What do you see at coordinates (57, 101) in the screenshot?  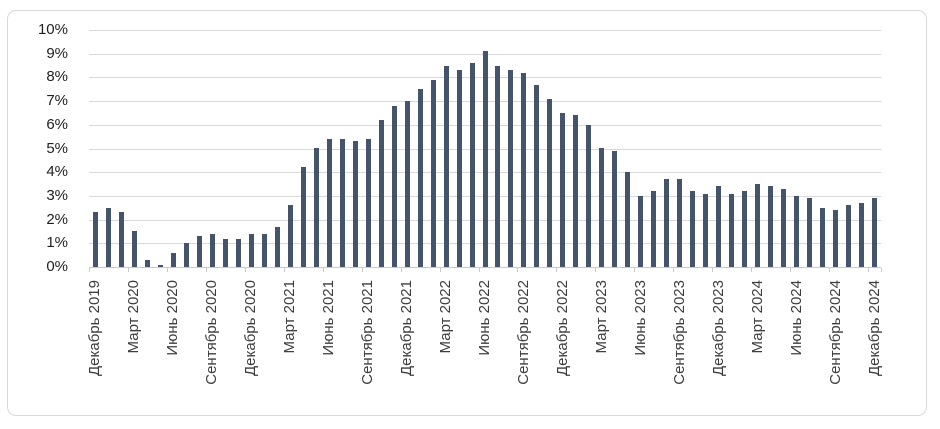 I see `y-axis-label: 7%` at bounding box center [57, 101].